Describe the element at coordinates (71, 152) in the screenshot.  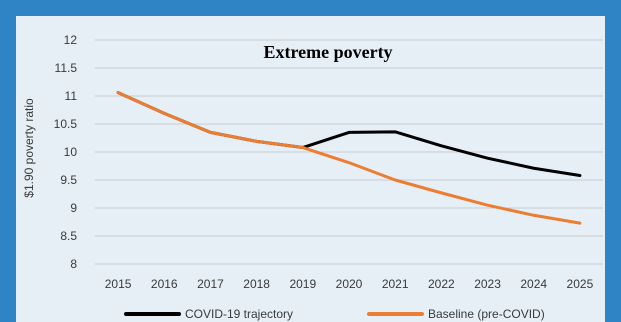
I see `y-tick-label: 10` at that location.